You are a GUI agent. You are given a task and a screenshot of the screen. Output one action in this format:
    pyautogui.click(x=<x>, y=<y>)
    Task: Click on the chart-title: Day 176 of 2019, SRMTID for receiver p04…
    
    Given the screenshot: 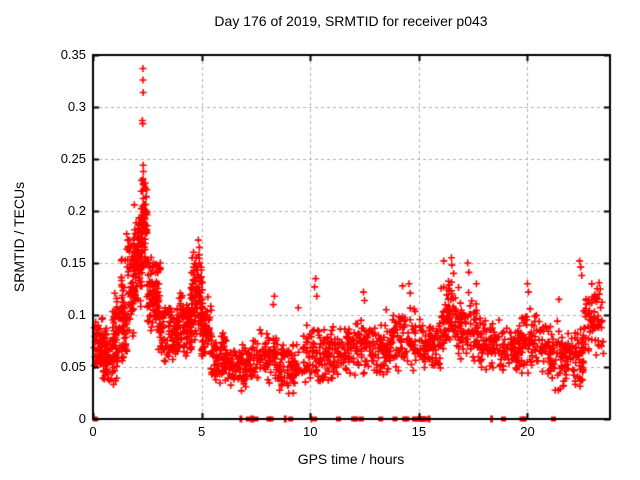 What is the action you would take?
    pyautogui.click(x=351, y=21)
    